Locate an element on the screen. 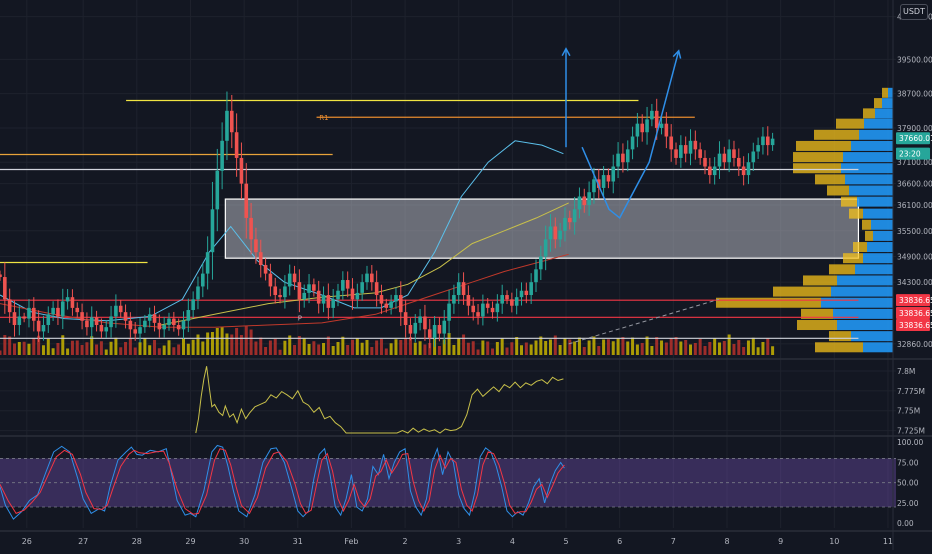  forecast-arrow-head is located at coordinates (677, 54).